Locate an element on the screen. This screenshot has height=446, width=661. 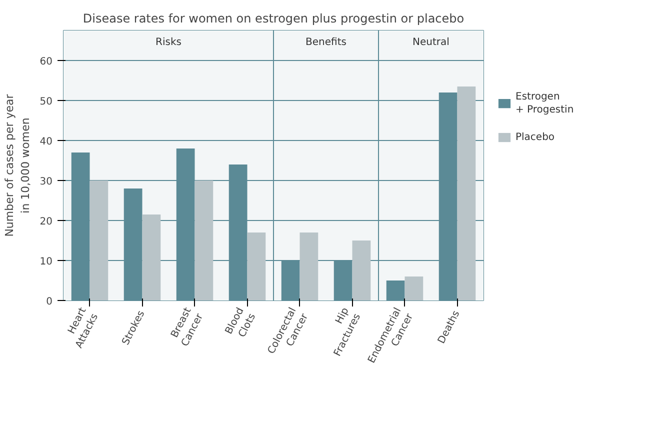
chart-title: Disease rates for women on estrogen plus progestin or placebo is located at coordinates (273, 19).